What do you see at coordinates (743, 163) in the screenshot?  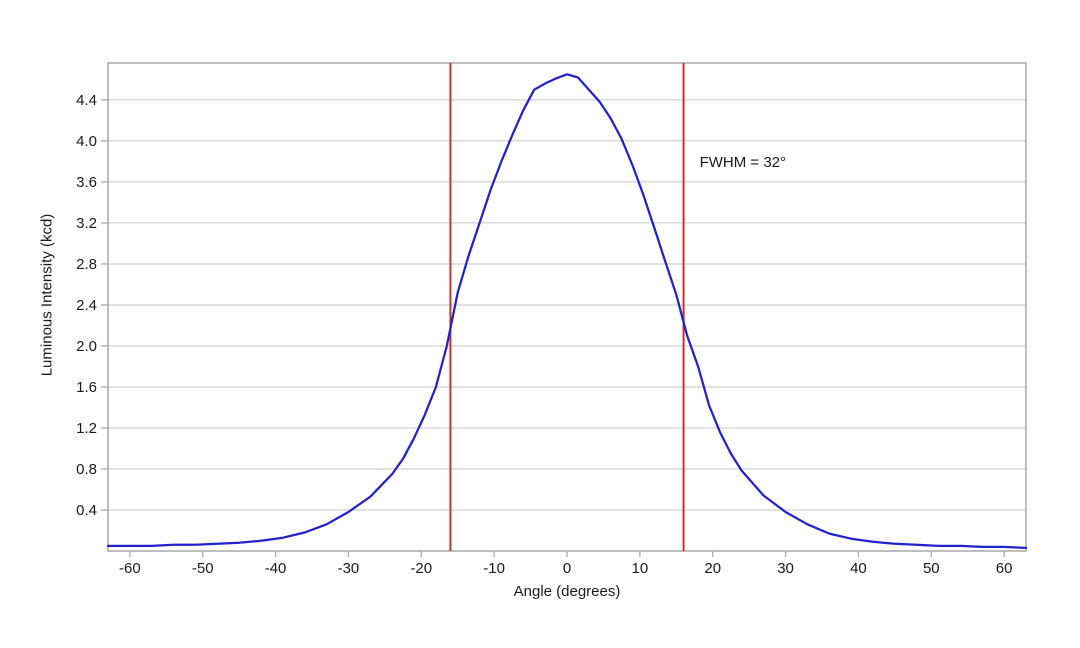 I see `fwhm-annotation: FWHM = 32°` at bounding box center [743, 163].